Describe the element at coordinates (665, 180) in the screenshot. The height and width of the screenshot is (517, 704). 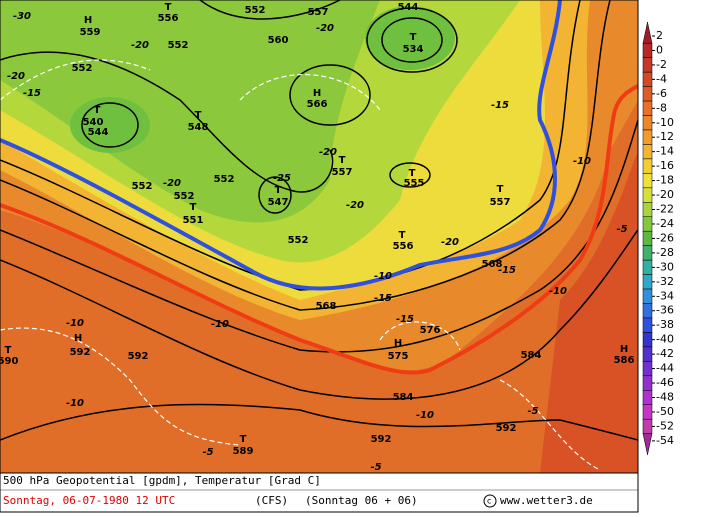
I see `colorbar-label: -18` at that location.